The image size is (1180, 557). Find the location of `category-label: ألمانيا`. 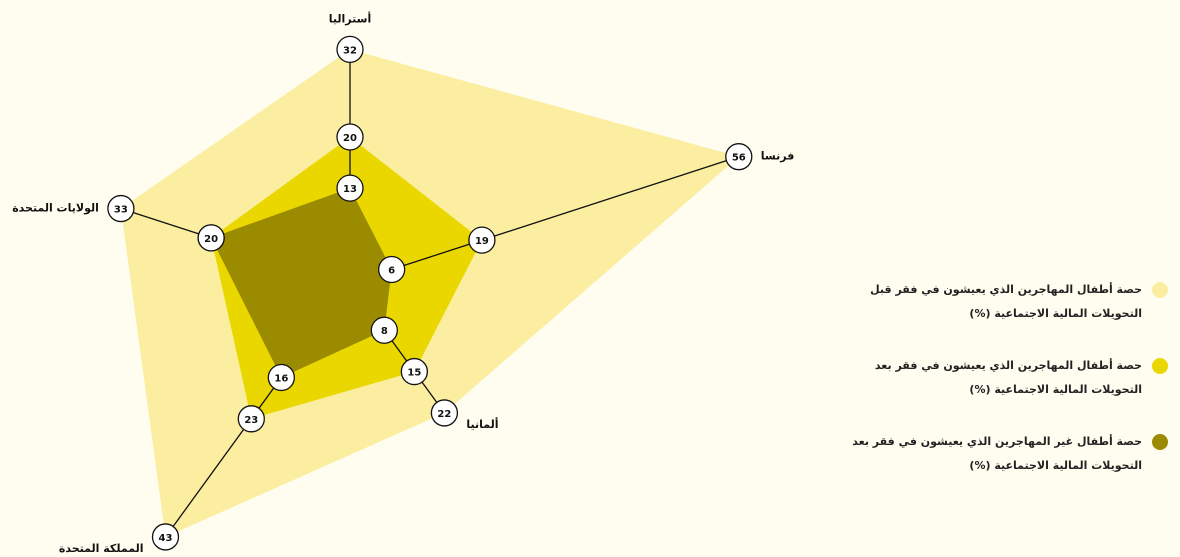

category-label: ألمانيا is located at coordinates (482, 424).